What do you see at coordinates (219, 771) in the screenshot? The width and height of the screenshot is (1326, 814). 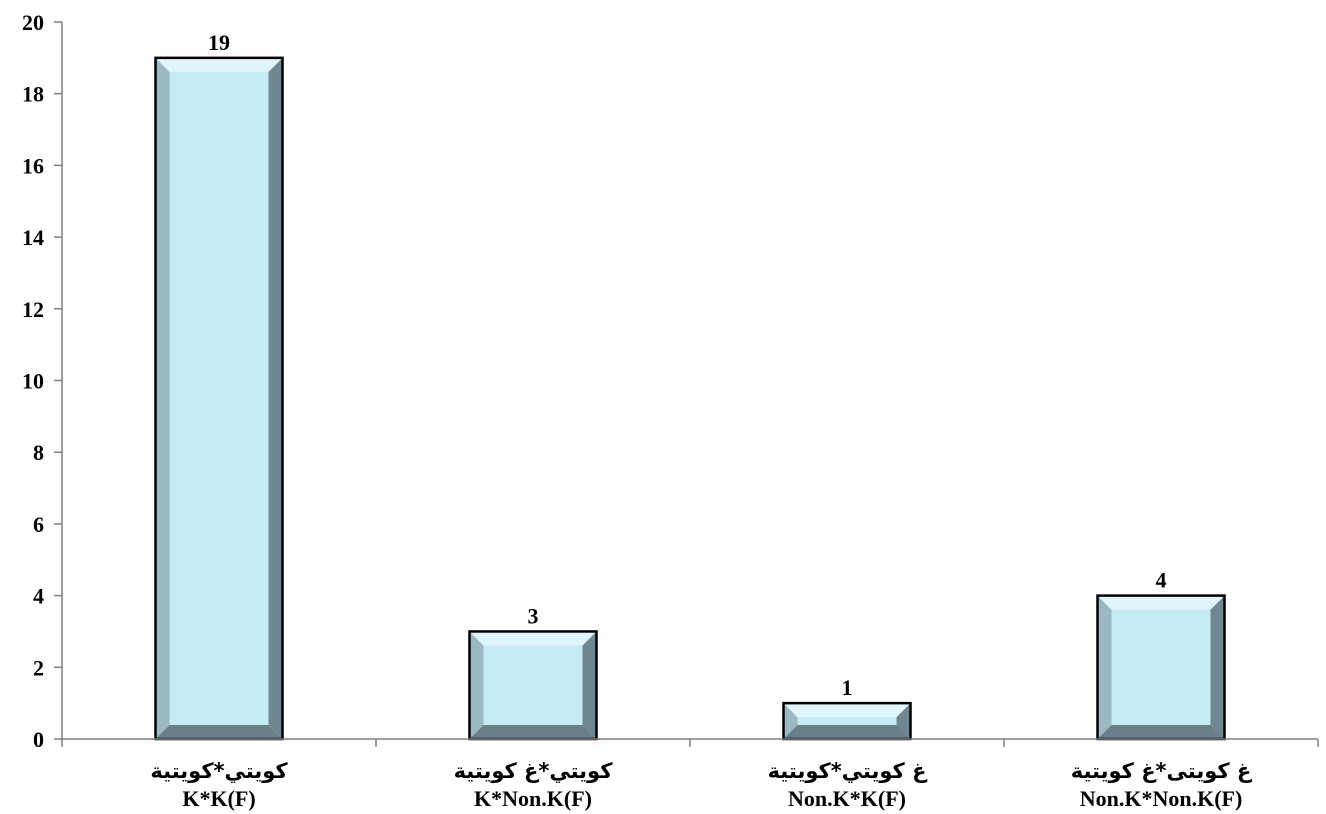 I see `x-category-label-arabic: كويتي*كويتية` at bounding box center [219, 771].